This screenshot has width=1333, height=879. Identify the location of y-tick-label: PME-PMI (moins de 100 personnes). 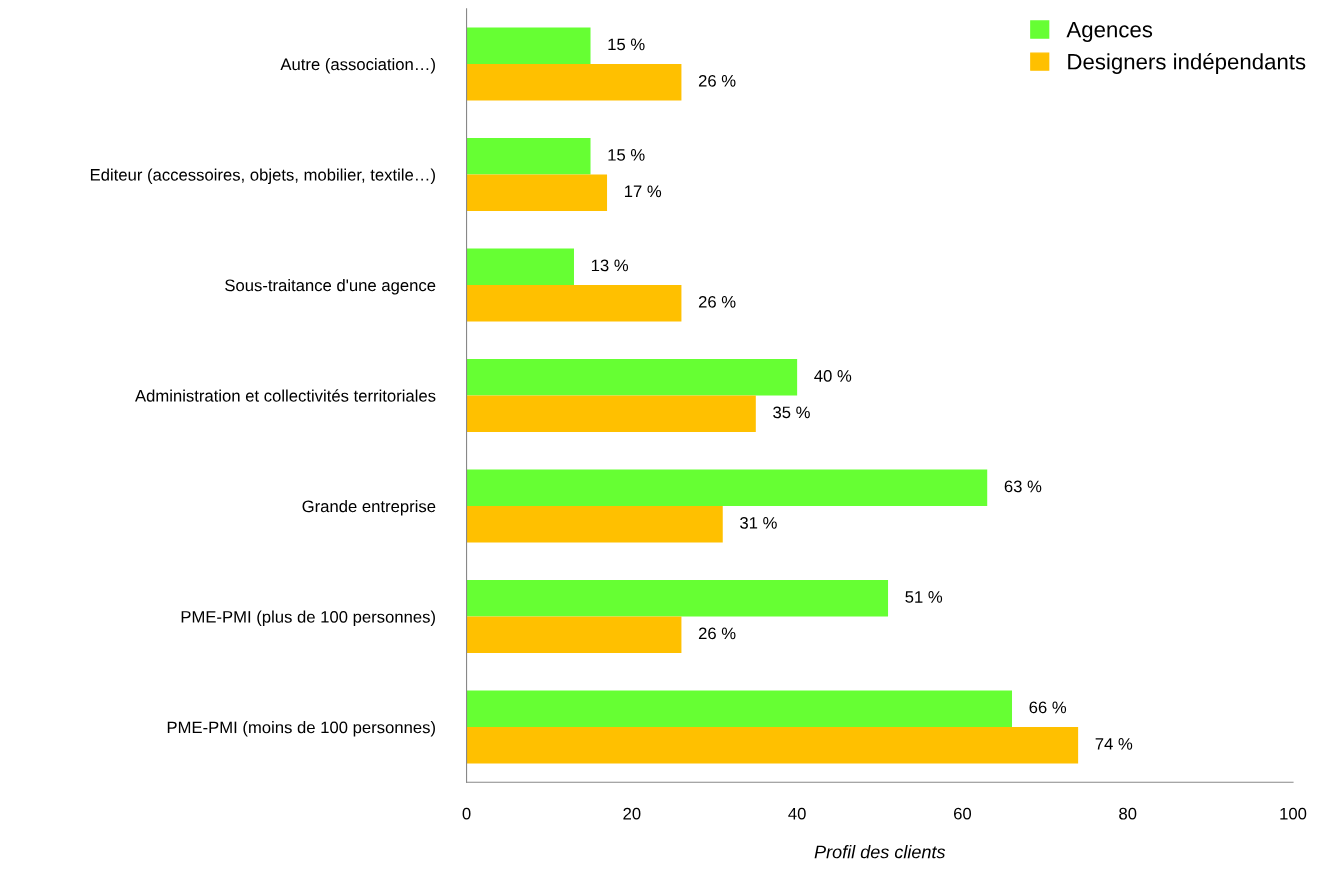
(301, 729).